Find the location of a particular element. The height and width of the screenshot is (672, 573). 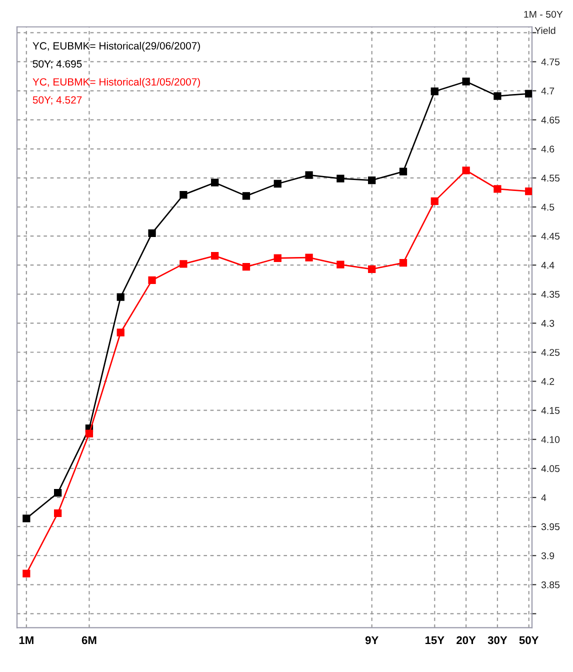

y-tick-label: 3.85 is located at coordinates (550, 584).